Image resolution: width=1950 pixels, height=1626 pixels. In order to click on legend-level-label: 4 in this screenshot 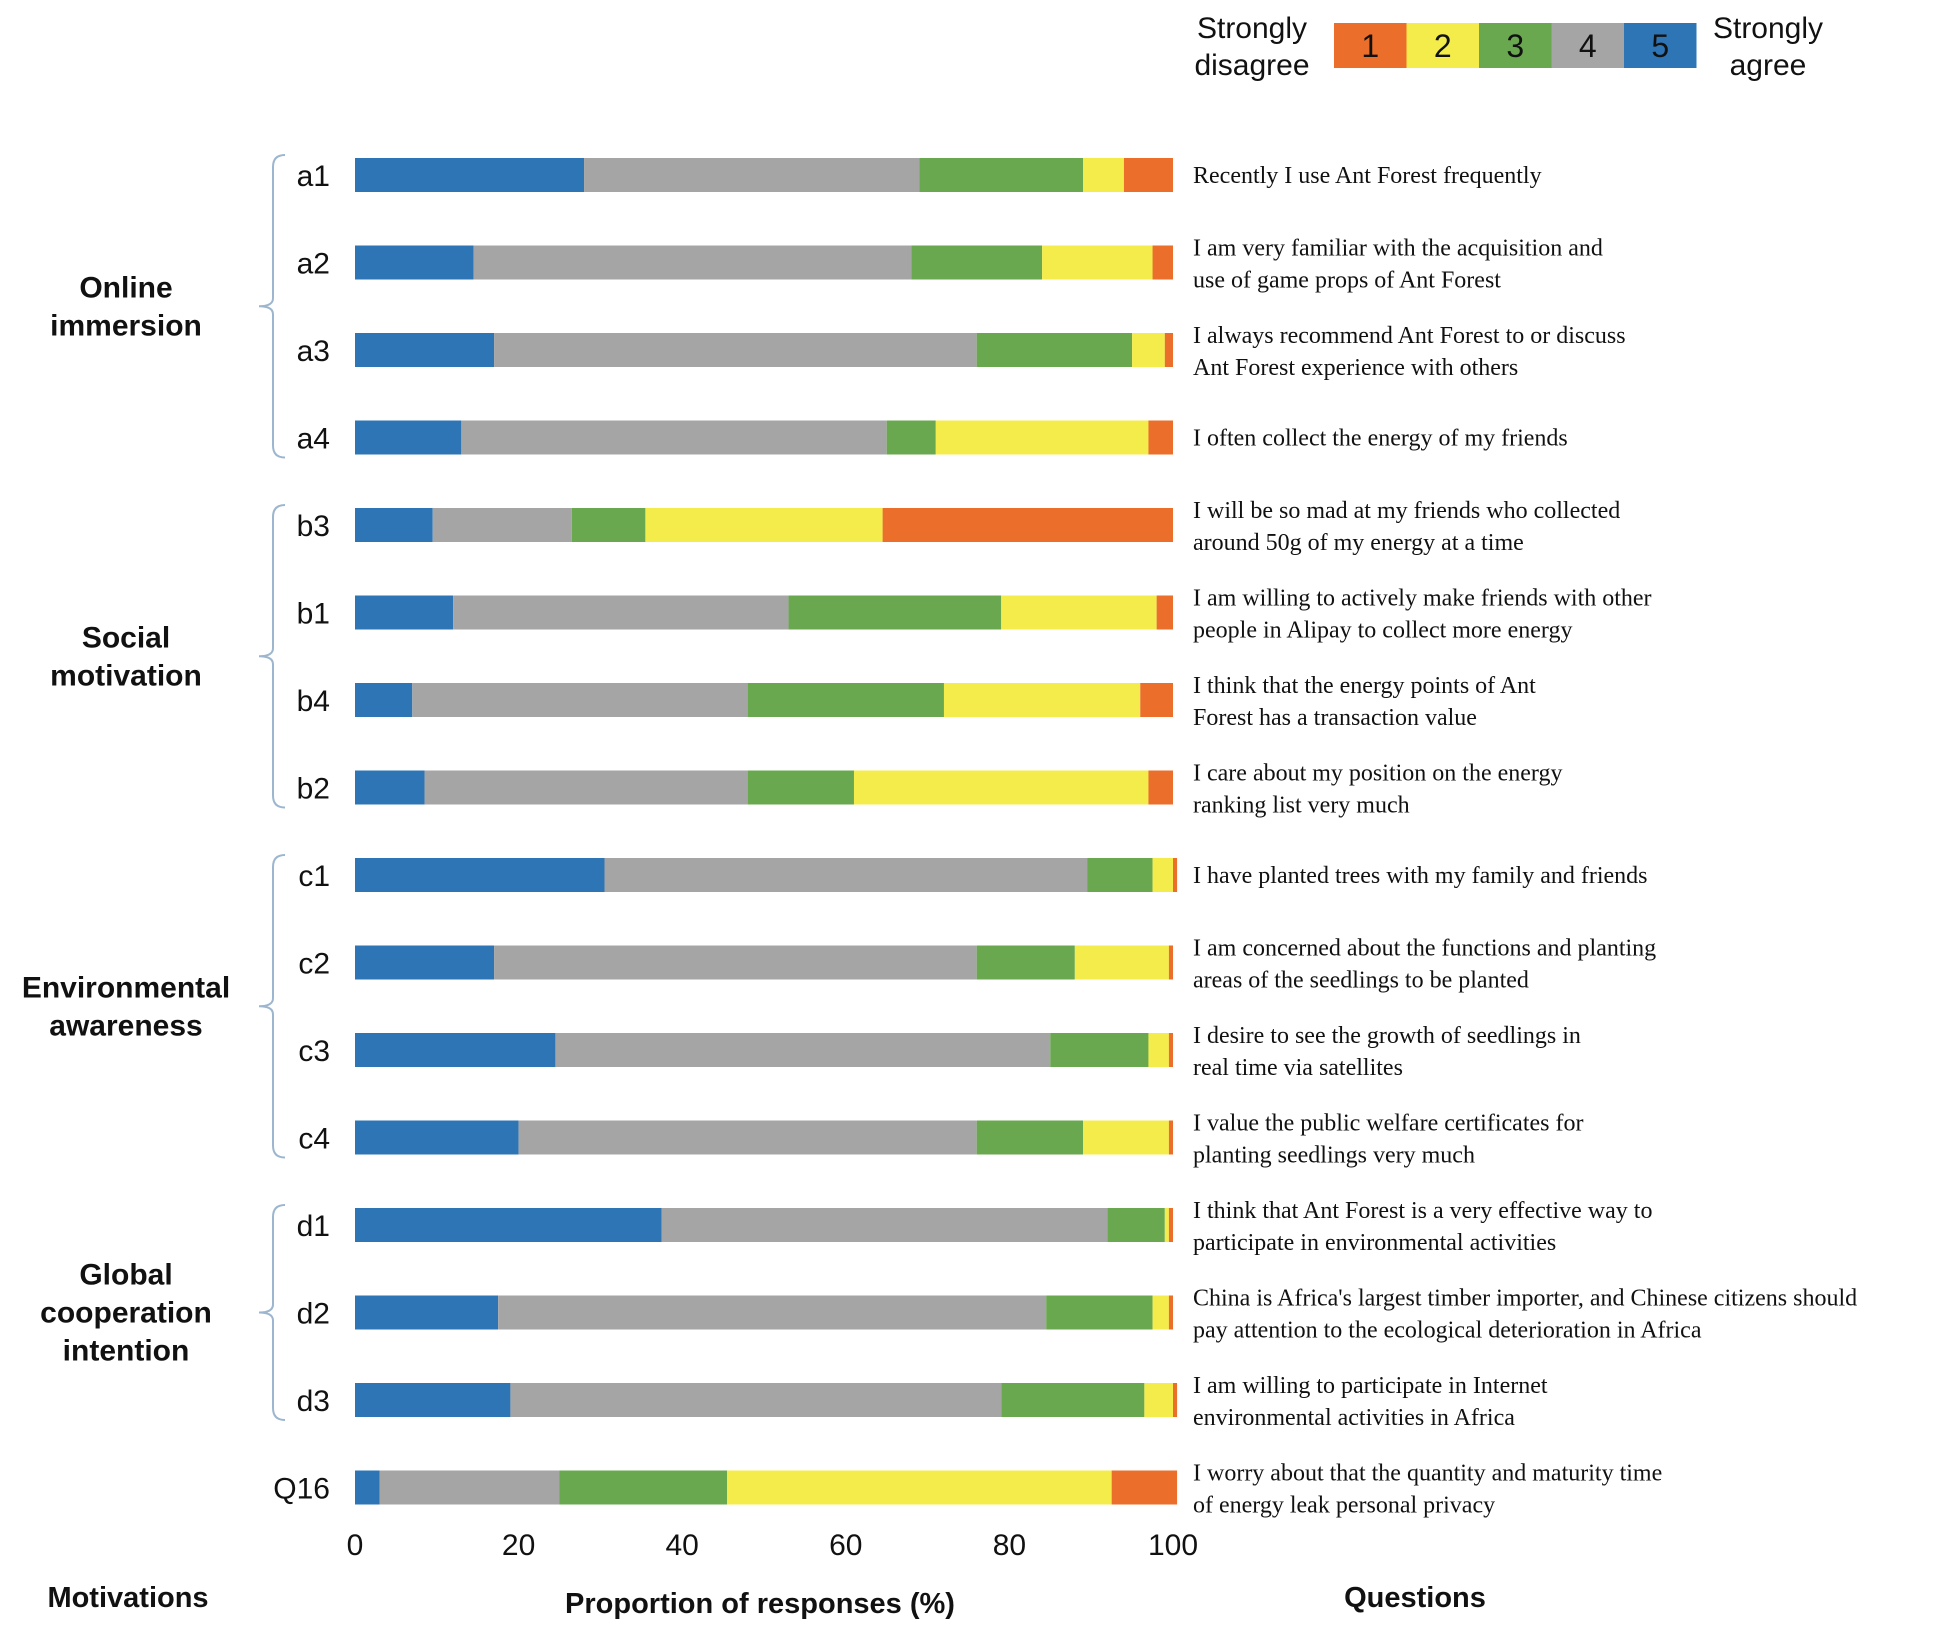, I will do `click(1588, 46)`.